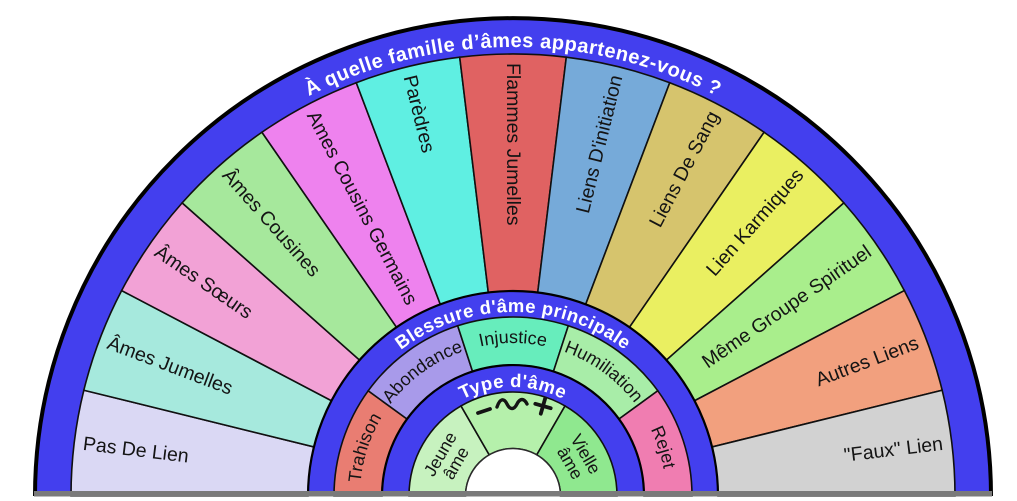 The height and width of the screenshot is (501, 1017). I want to click on soul-type-symbols, so click(514, 406).